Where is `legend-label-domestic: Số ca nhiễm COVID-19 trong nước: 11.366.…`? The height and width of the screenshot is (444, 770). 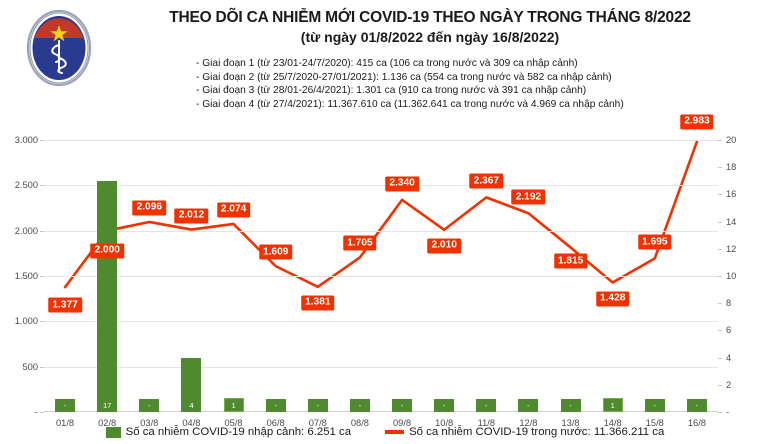 legend-label-domestic: Số ca nhiễm COVID-19 trong nước: 11.366.… is located at coordinates (537, 432).